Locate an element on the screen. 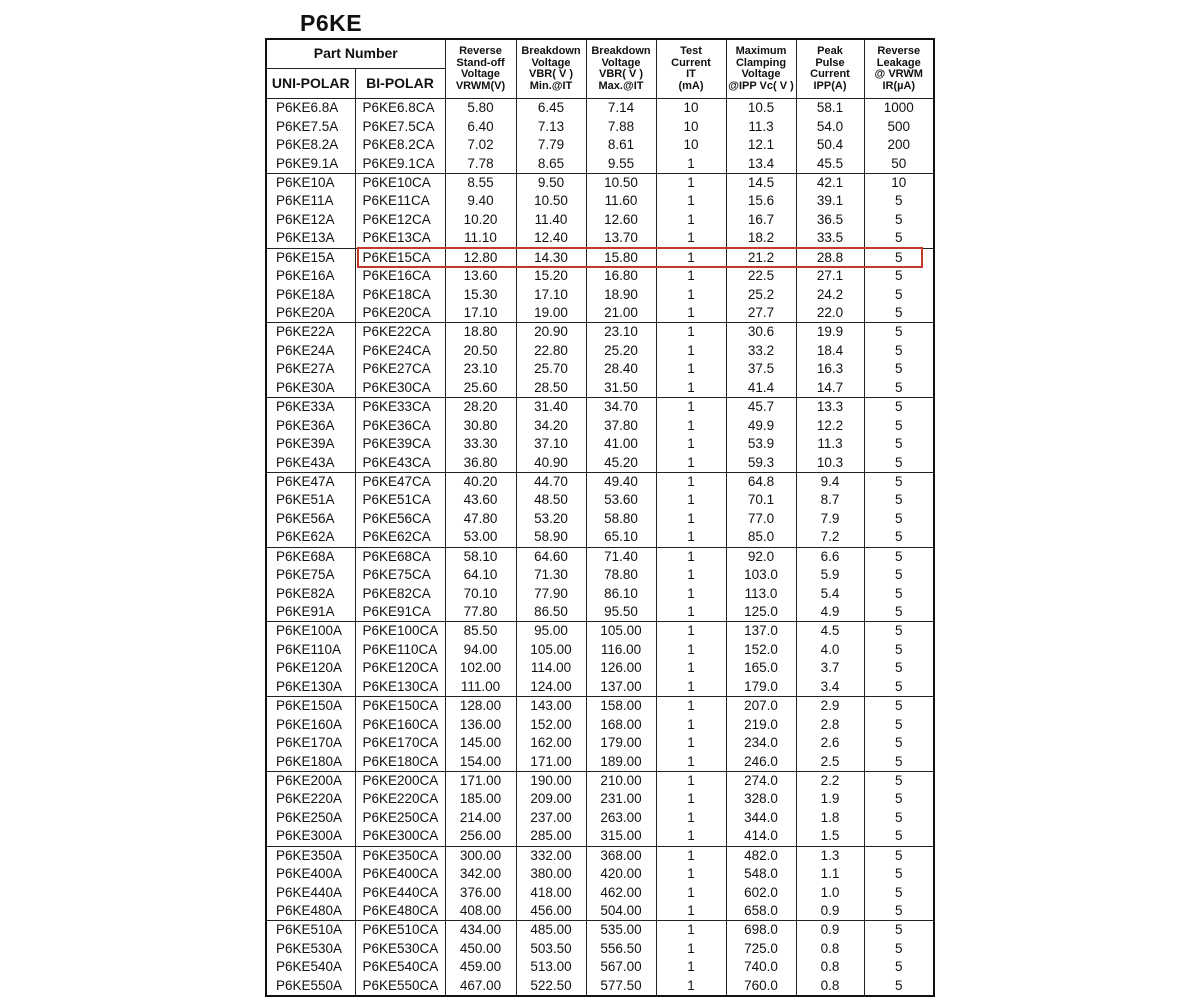 The image size is (1200, 1000). value-cell: 0.9 is located at coordinates (830, 930).